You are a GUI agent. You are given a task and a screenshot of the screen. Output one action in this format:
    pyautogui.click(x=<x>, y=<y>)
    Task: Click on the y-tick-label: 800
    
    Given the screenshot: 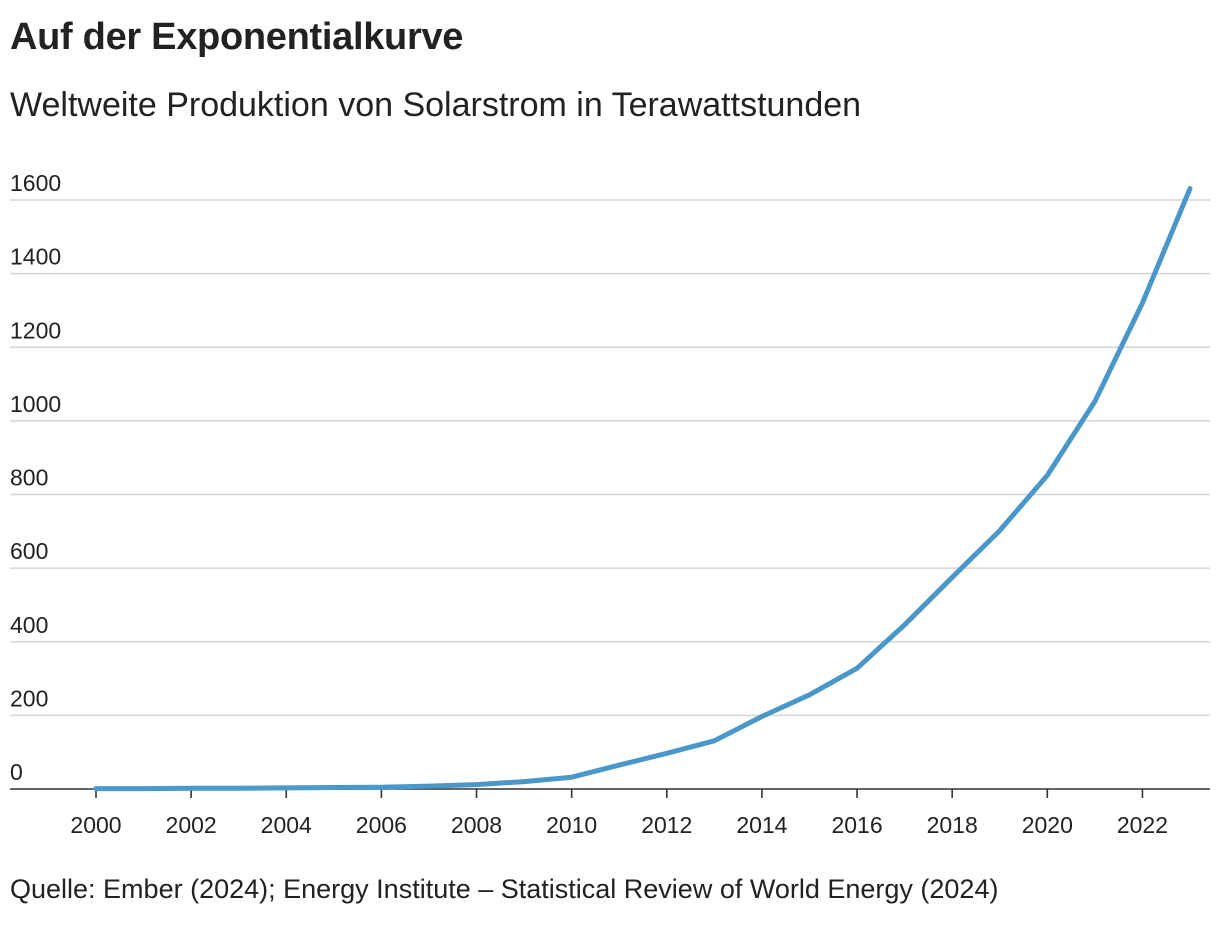 What is the action you would take?
    pyautogui.click(x=29, y=478)
    